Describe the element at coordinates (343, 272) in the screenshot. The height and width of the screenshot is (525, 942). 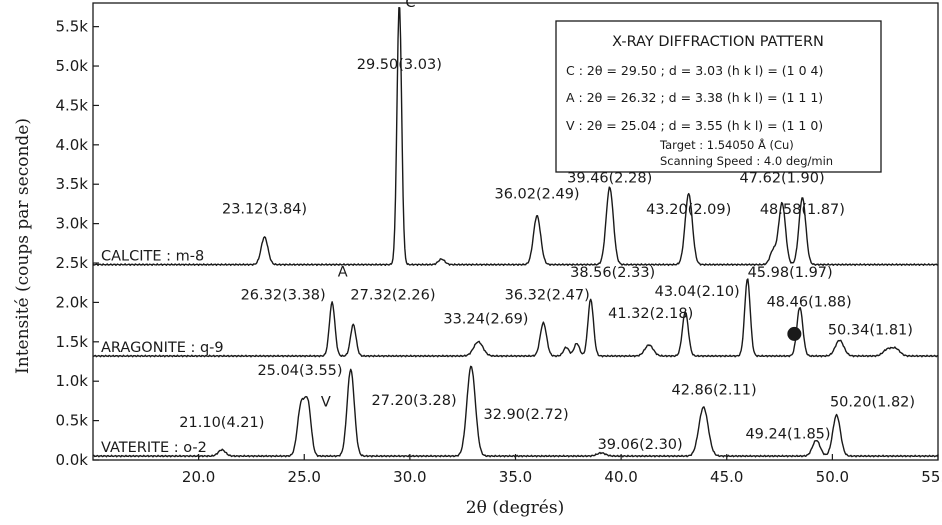
I see `phase-marker-letter: A` at that location.